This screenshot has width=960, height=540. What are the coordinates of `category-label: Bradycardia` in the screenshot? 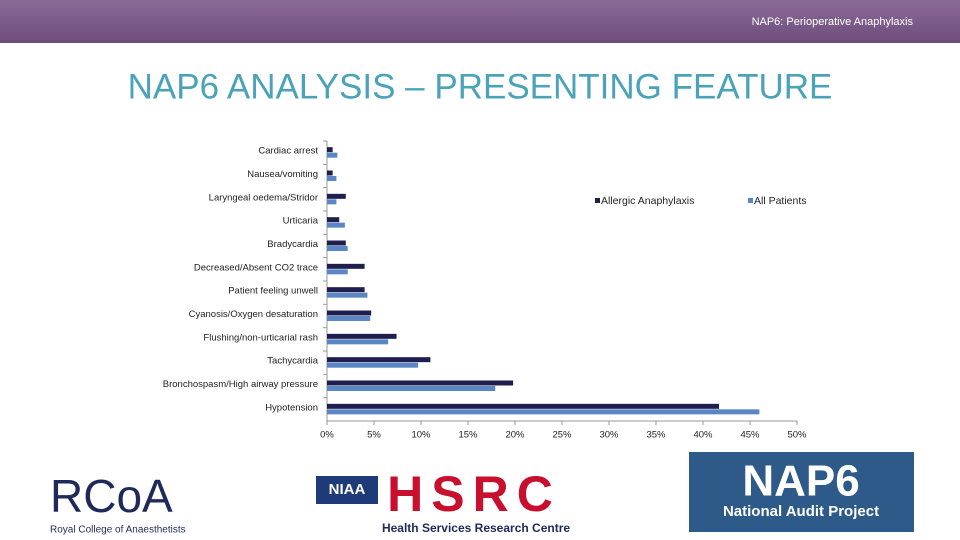 It's located at (292, 244).